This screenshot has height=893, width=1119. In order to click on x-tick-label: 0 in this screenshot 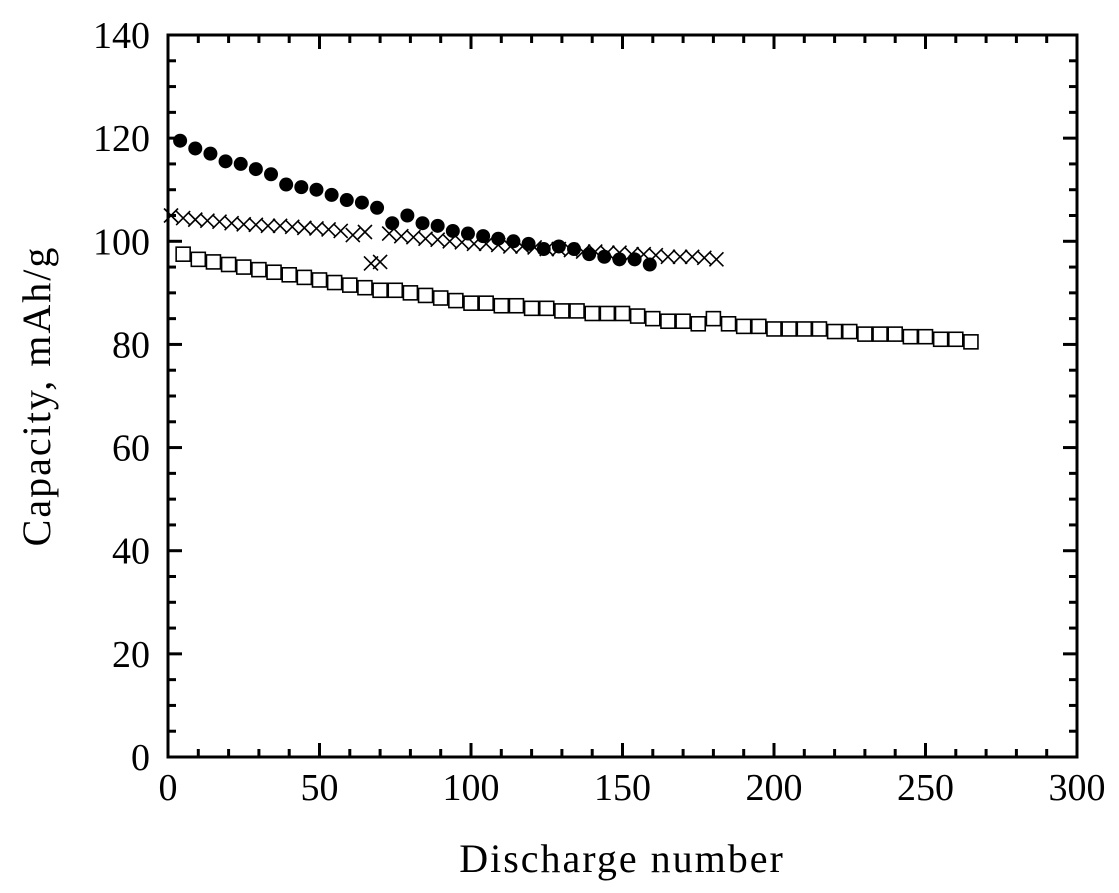, I will do `click(168, 788)`.